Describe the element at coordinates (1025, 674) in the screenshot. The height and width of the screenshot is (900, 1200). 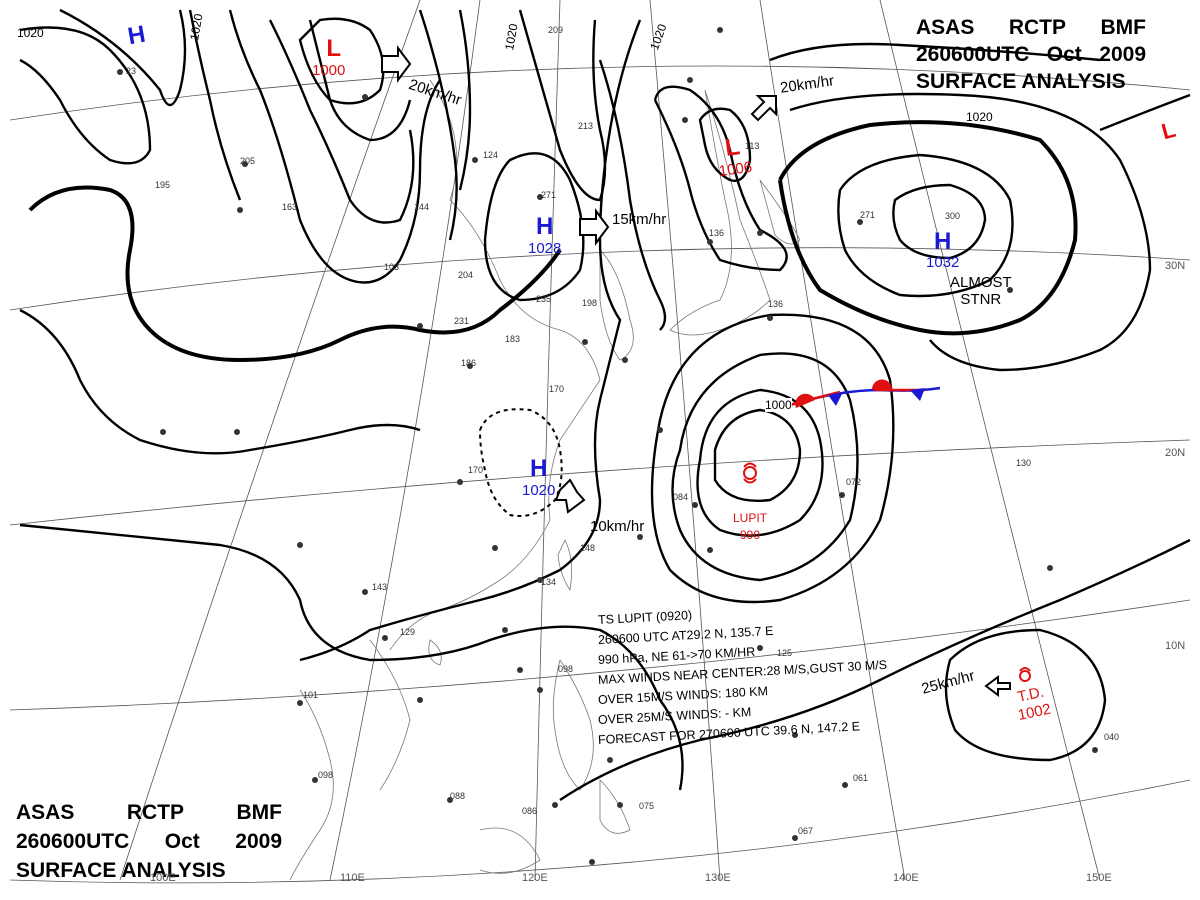
I see `td-symbol` at that location.